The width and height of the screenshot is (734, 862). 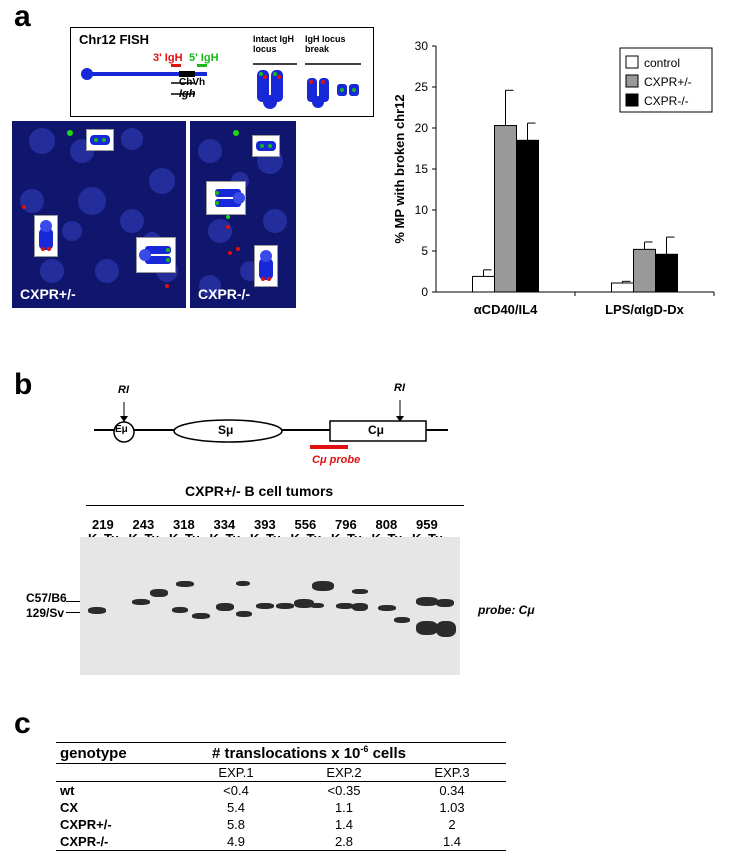 I want to click on cmu-label: Cμ, so click(x=376, y=430).